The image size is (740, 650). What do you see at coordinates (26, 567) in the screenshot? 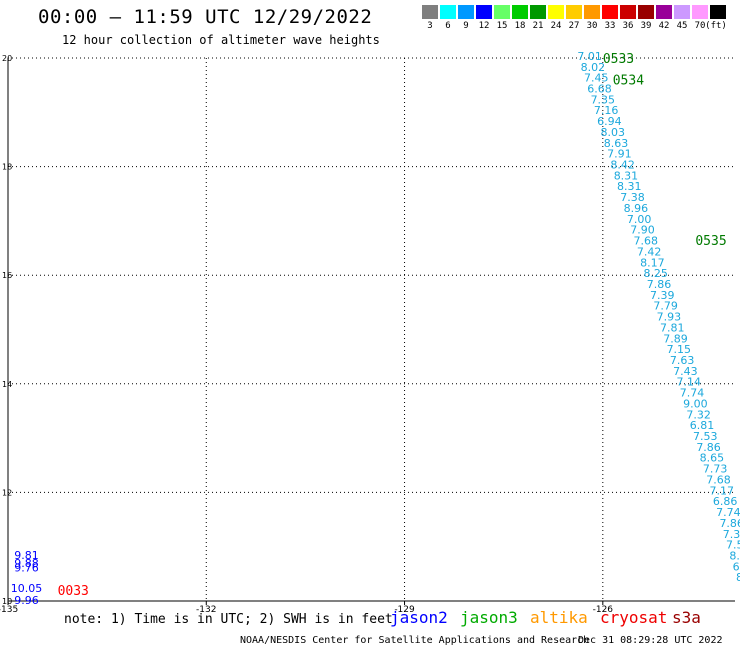
I see `wave-height-value-jason2: 9.76` at bounding box center [26, 567].